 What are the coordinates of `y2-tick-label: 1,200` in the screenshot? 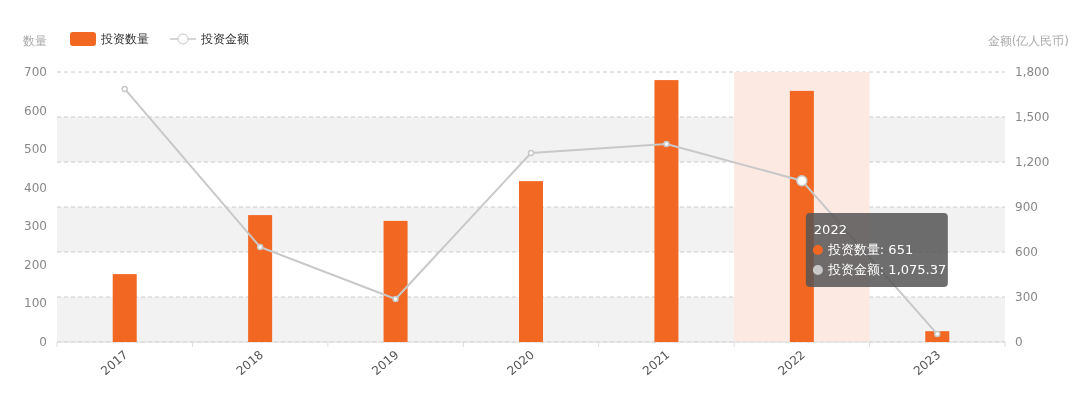 It's located at (1032, 162).